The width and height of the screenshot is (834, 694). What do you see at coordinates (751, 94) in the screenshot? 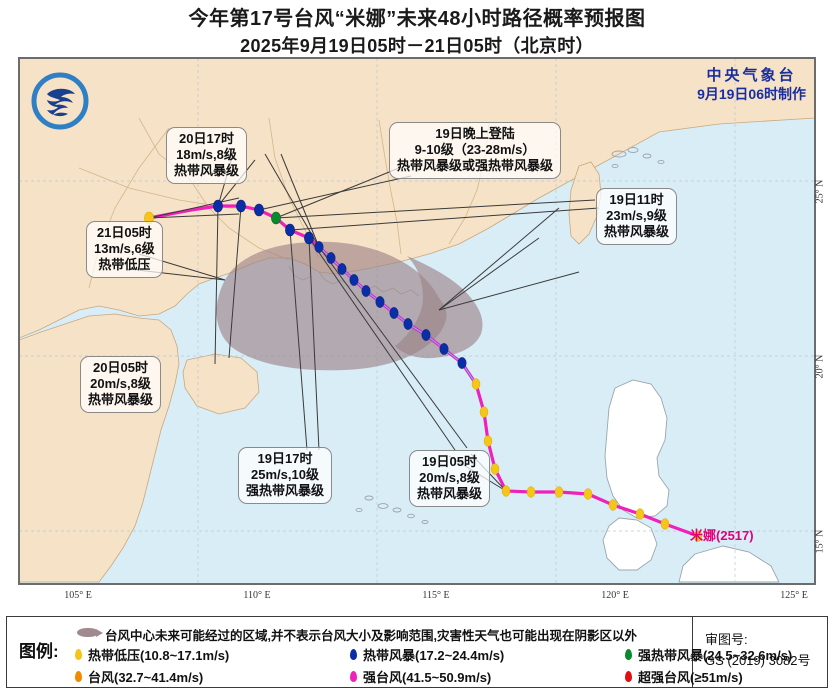
I see `cma-produced-time: 9月19日06时制作` at bounding box center [751, 94].